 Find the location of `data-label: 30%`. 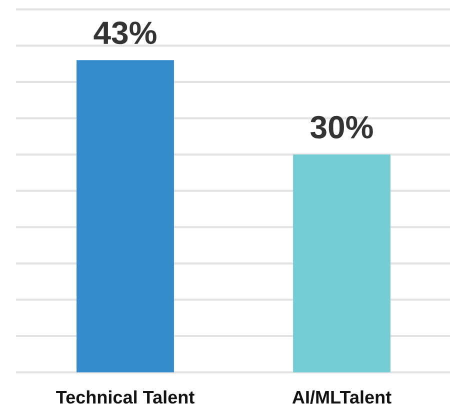

data-label: 30% is located at coordinates (341, 127).